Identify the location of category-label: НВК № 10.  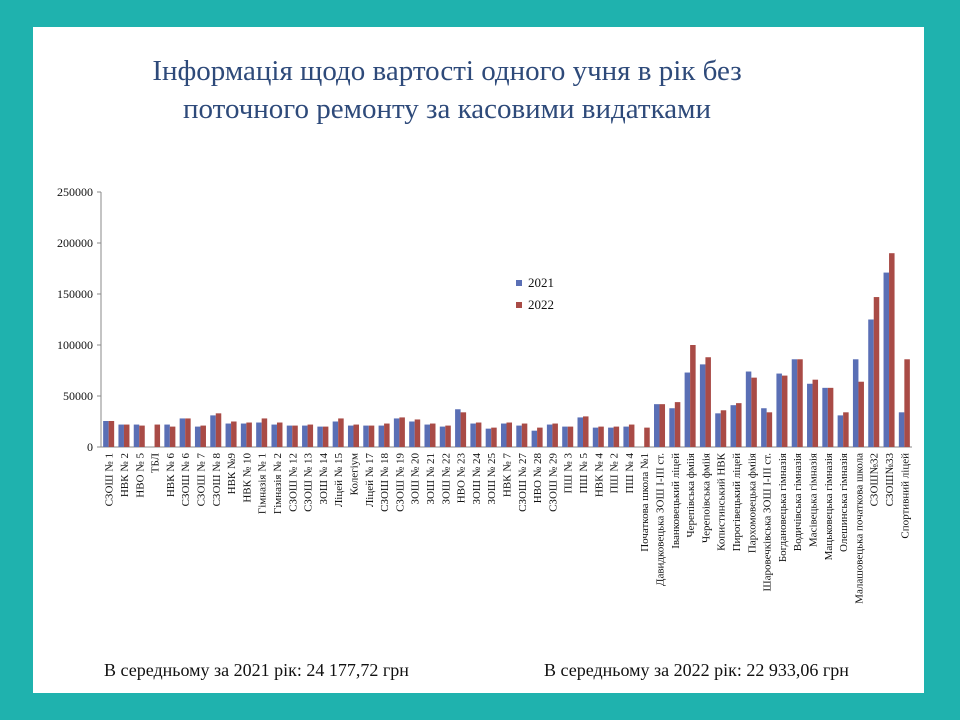
(247, 478).